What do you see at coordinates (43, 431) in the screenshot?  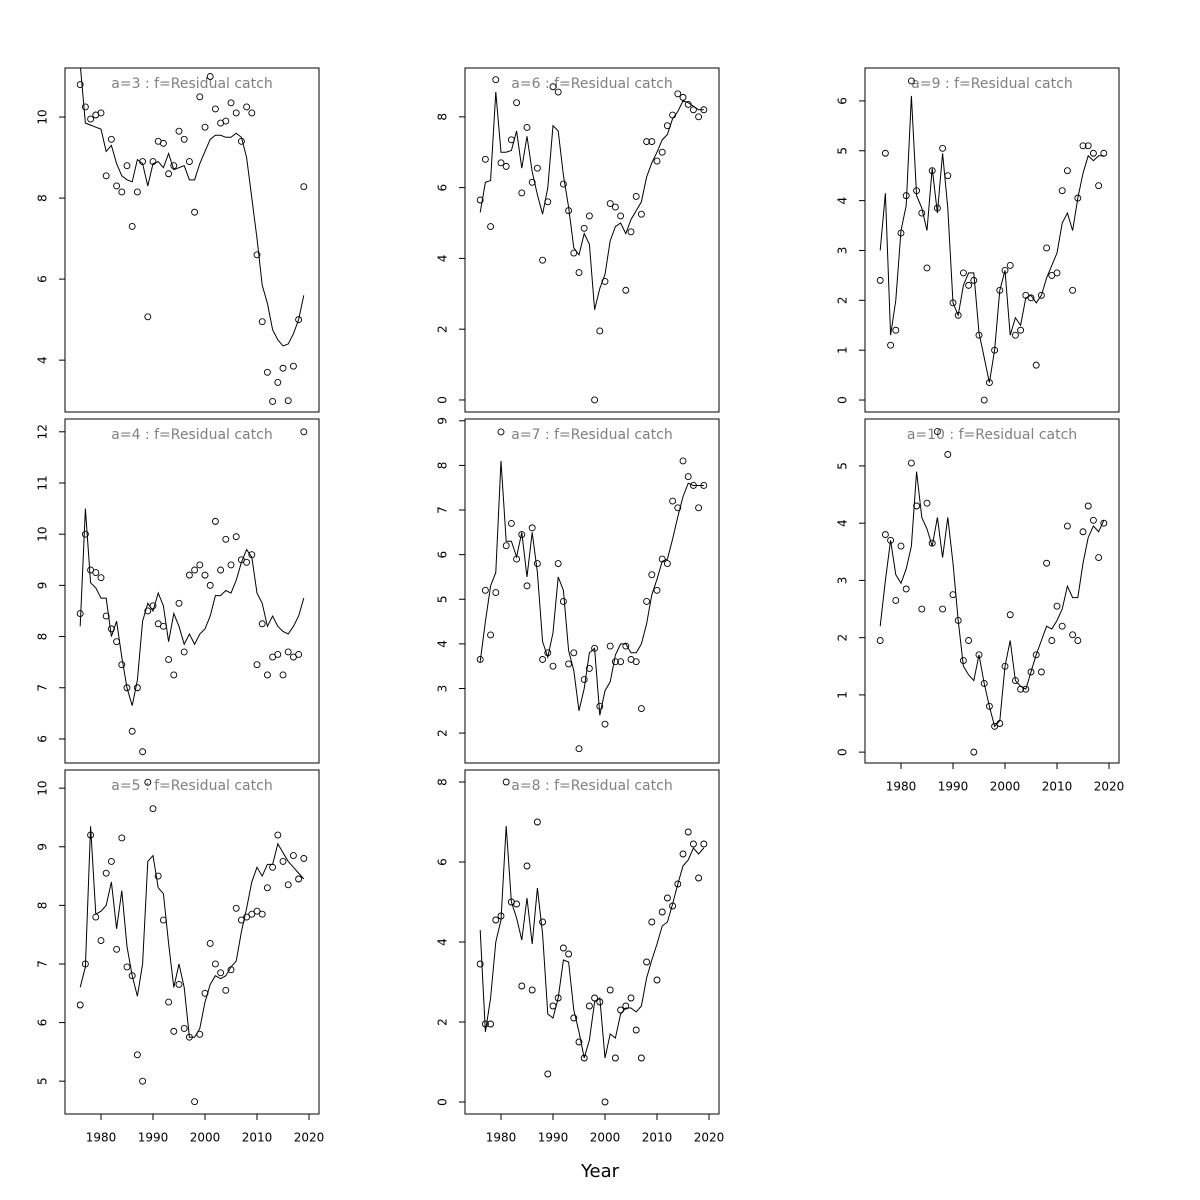 I see `y-tick-label: 12` at bounding box center [43, 431].